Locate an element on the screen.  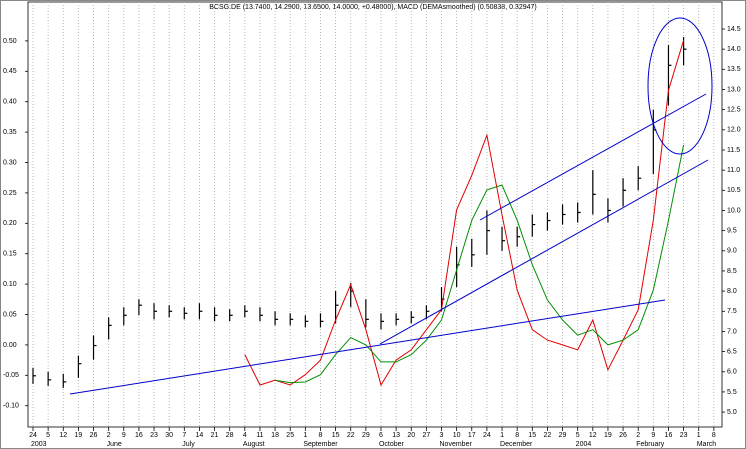
y-tick-label: 0.35 is located at coordinates (10, 132).